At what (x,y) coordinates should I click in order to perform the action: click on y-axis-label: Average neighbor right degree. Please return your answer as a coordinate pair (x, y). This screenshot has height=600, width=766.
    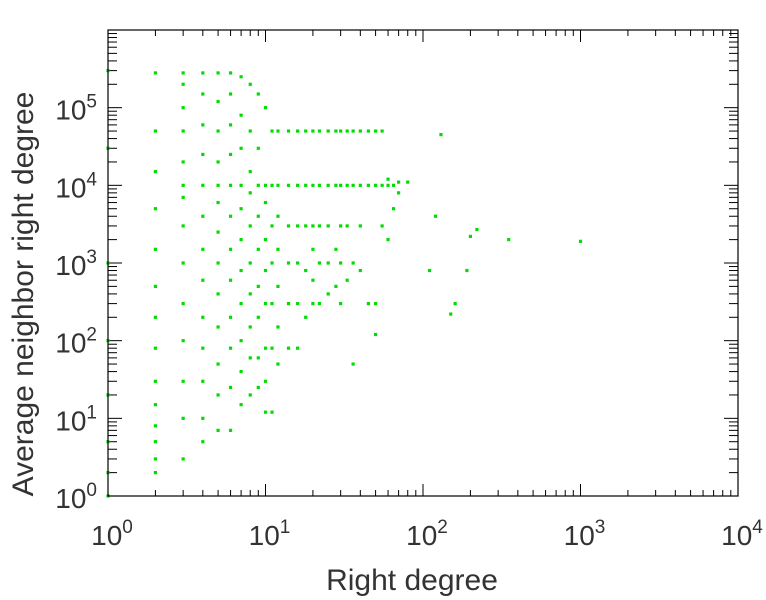
    Looking at the image, I should click on (23, 294).